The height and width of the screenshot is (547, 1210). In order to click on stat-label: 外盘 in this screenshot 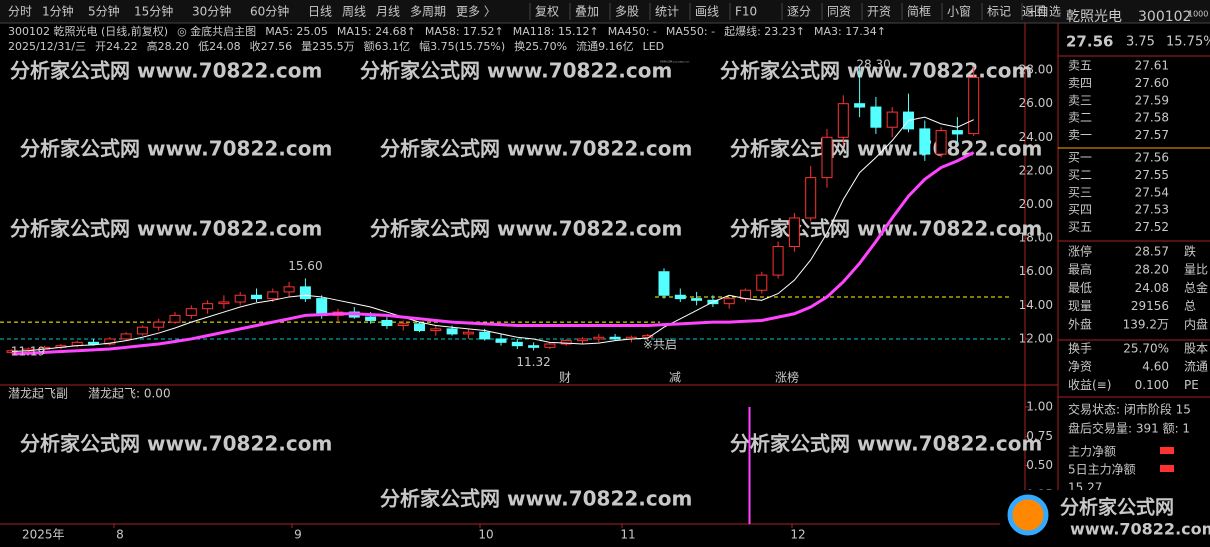, I will do `click(1080, 323)`.